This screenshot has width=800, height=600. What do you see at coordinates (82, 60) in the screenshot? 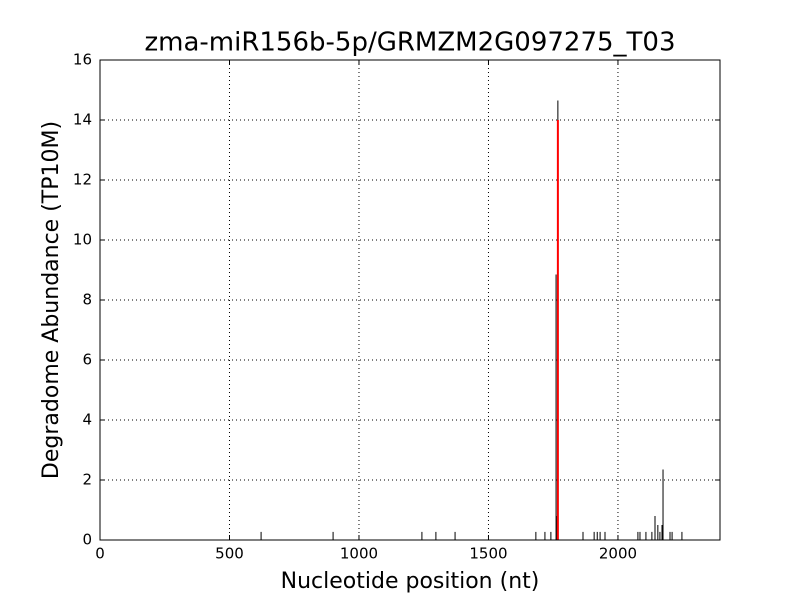
I see `y-tick-label: 16` at bounding box center [82, 60].